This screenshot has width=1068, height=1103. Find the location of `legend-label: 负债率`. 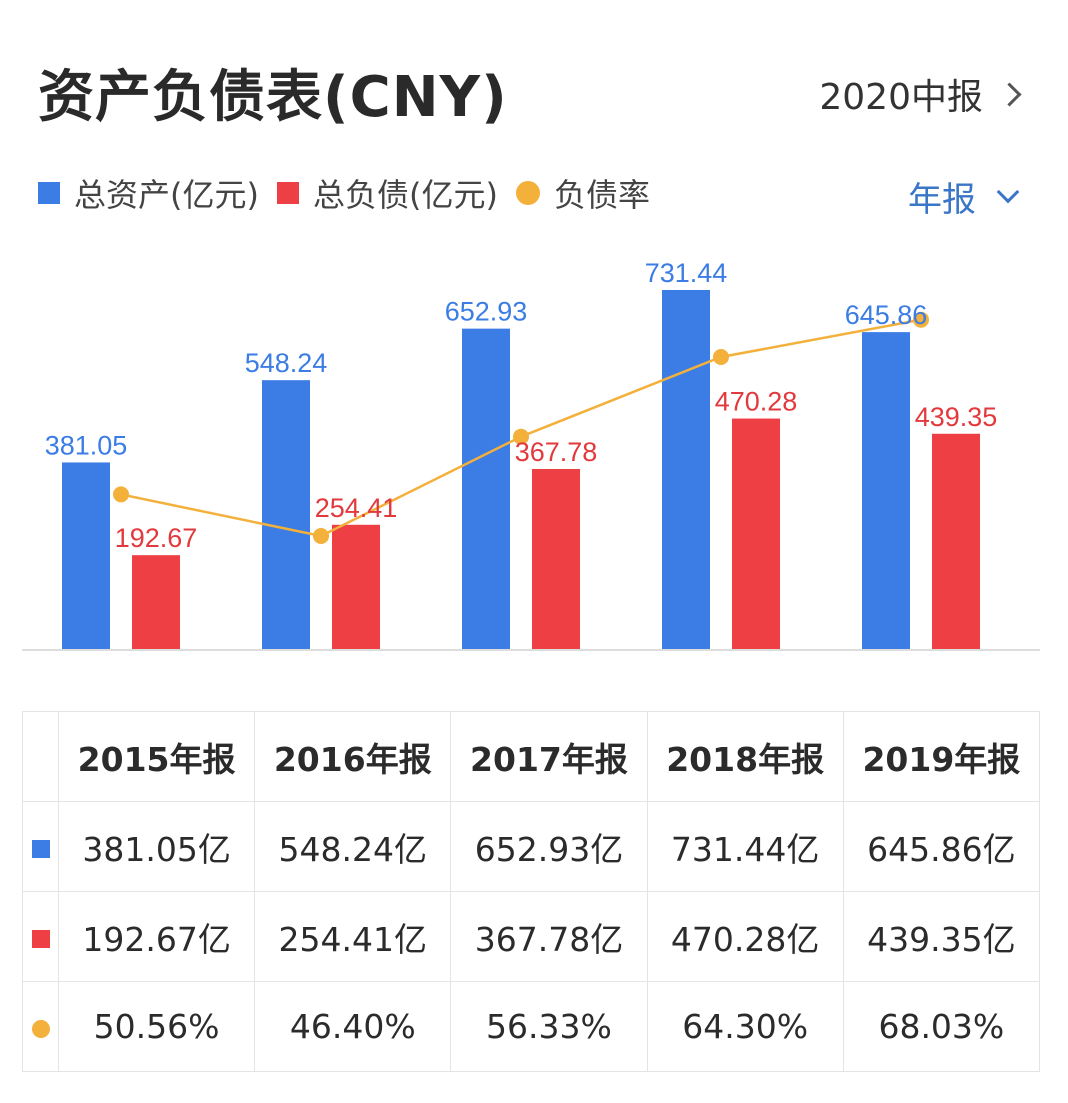

legend-label: 负债率 is located at coordinates (601, 195).